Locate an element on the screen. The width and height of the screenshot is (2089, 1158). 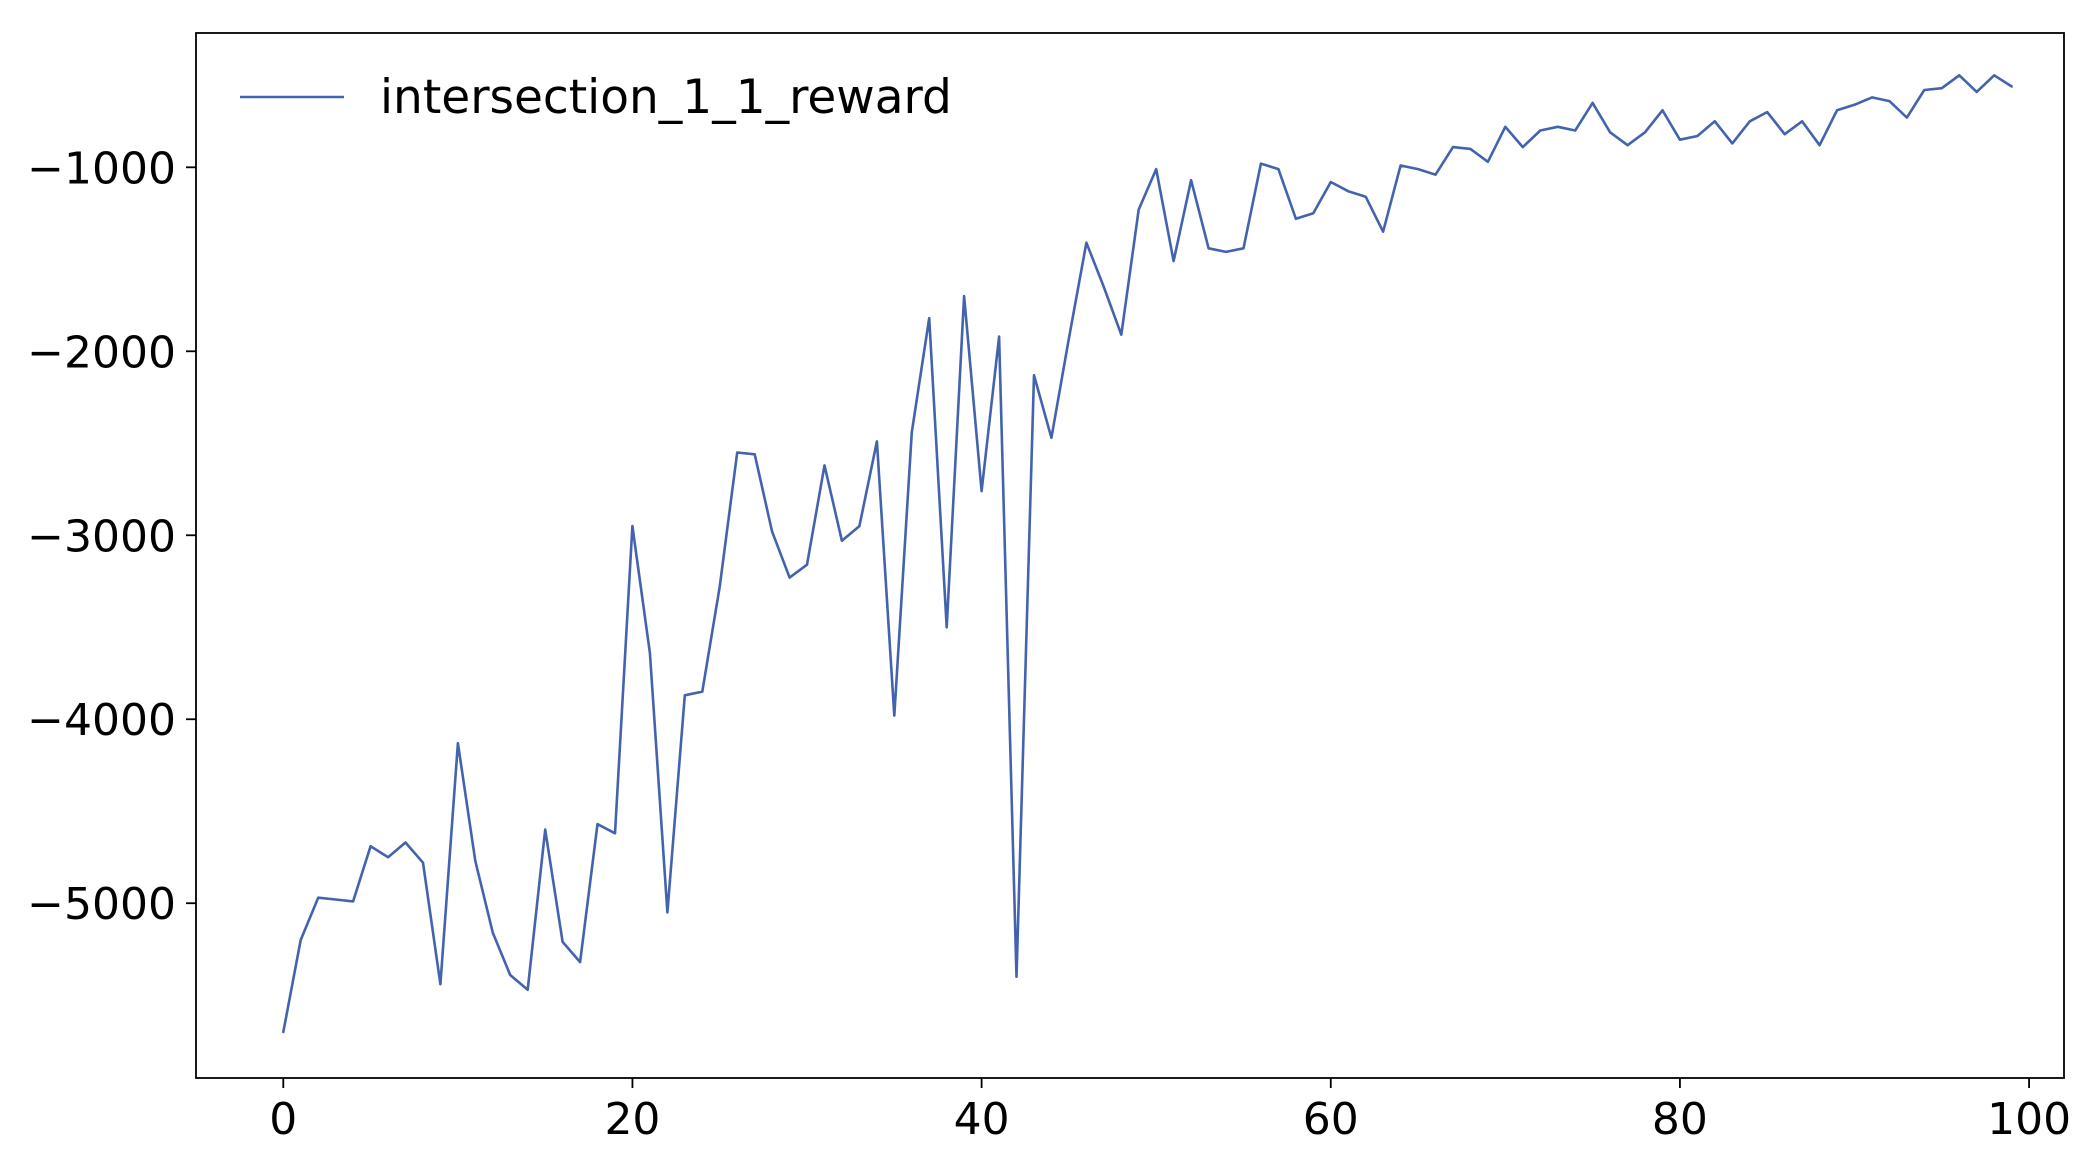
x-tick-label: 60 is located at coordinates (1331, 1119).